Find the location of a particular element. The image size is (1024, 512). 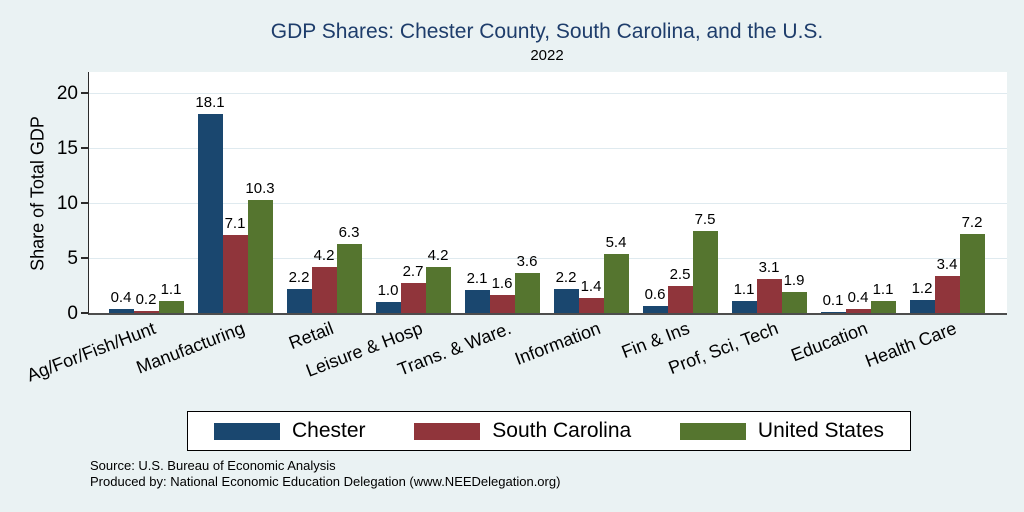

legend-label: Chester is located at coordinates (329, 430).